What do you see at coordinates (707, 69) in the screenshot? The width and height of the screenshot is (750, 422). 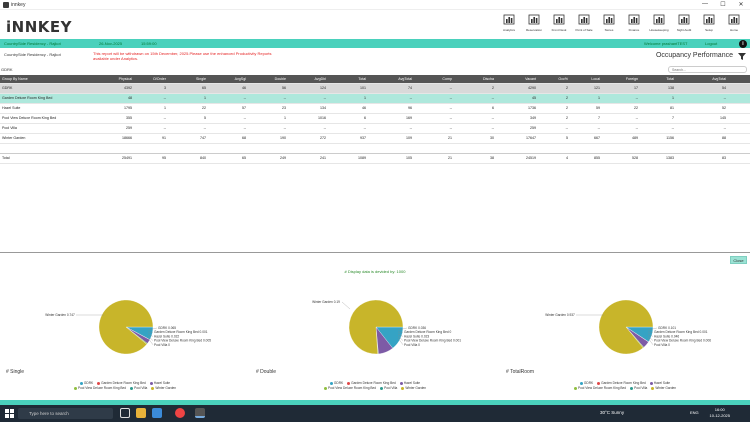 I see `search-input` at bounding box center [707, 69].